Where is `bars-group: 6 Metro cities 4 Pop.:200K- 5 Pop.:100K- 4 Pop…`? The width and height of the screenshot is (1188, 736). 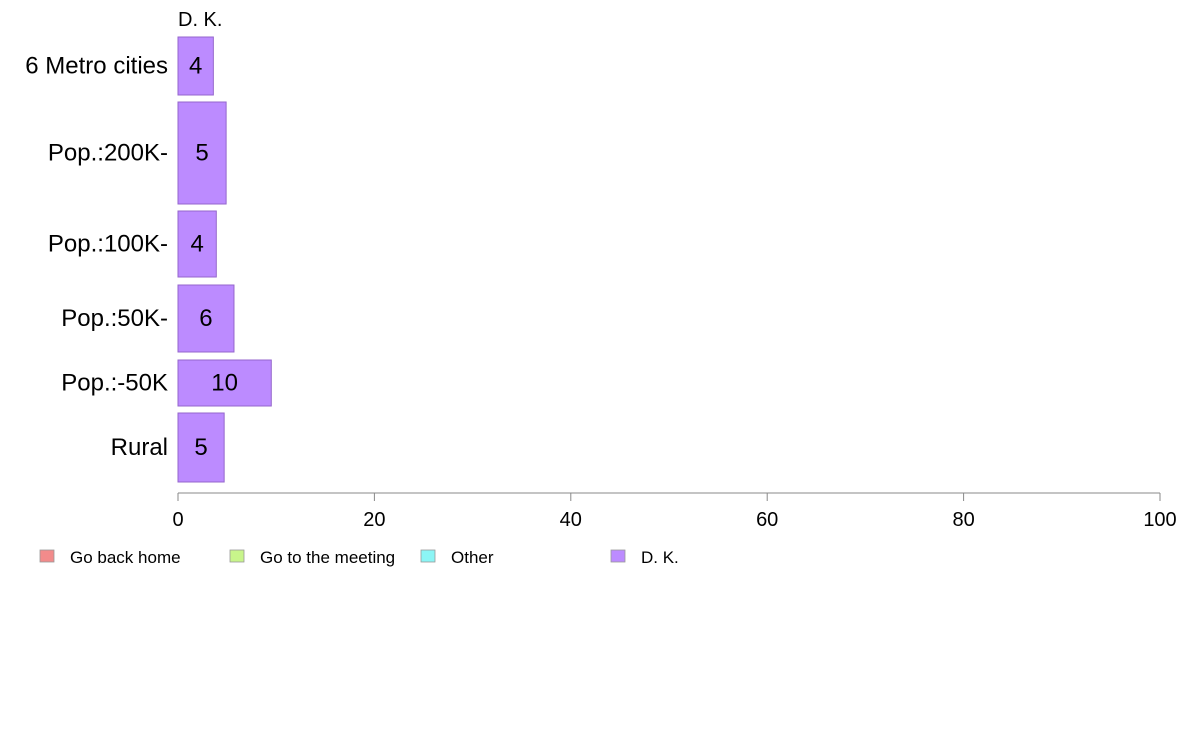 bars-group: 6 Metro cities 4 Pop.:200K- 5 Pop.:100K- 4 Pop… is located at coordinates (148, 259).